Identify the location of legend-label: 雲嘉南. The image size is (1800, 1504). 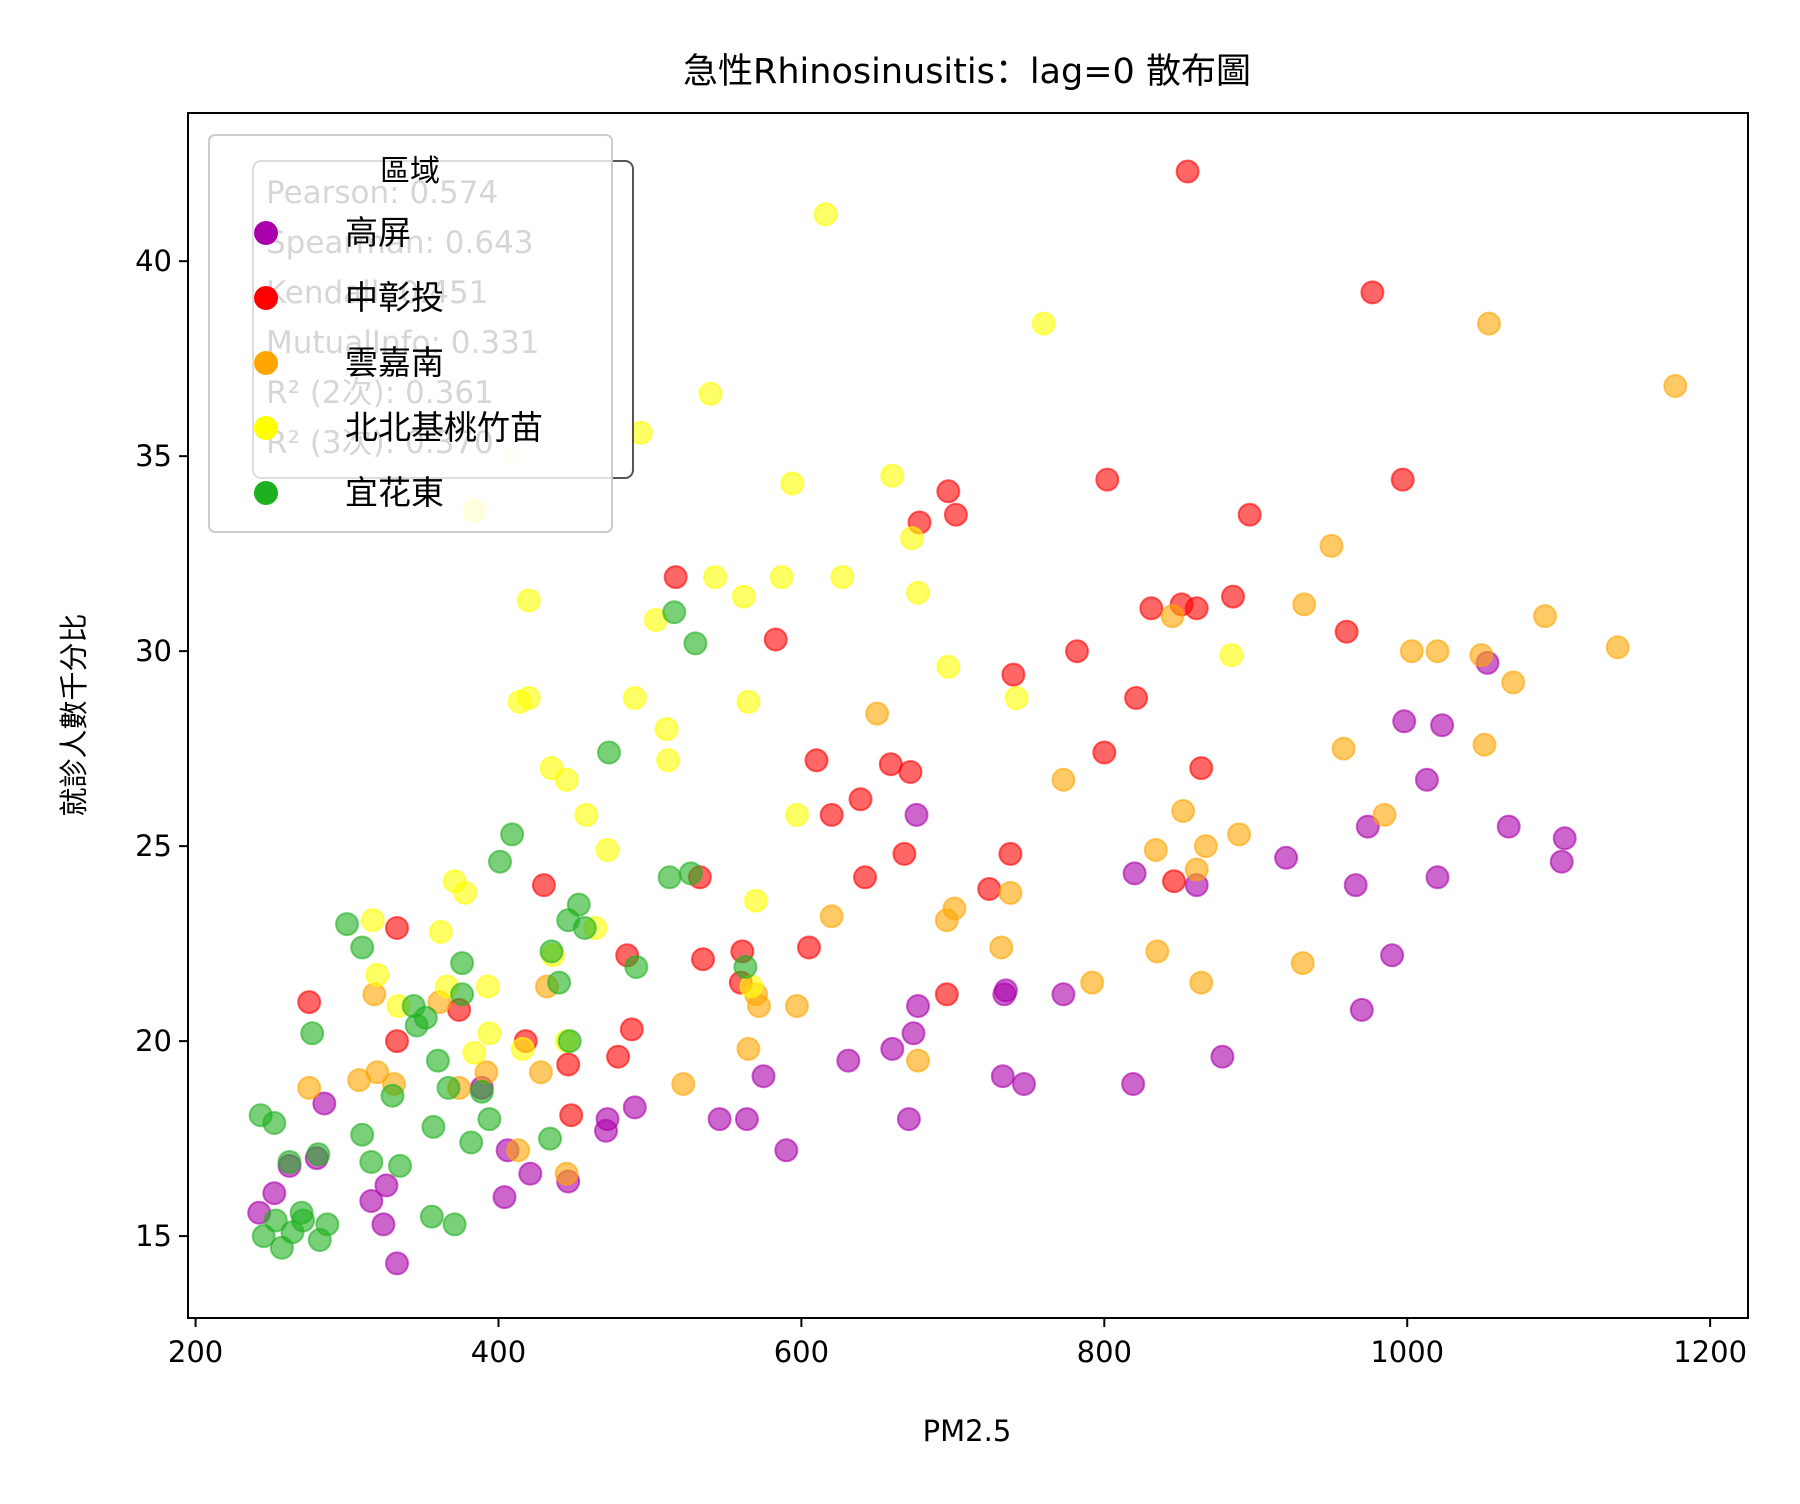
(394, 362).